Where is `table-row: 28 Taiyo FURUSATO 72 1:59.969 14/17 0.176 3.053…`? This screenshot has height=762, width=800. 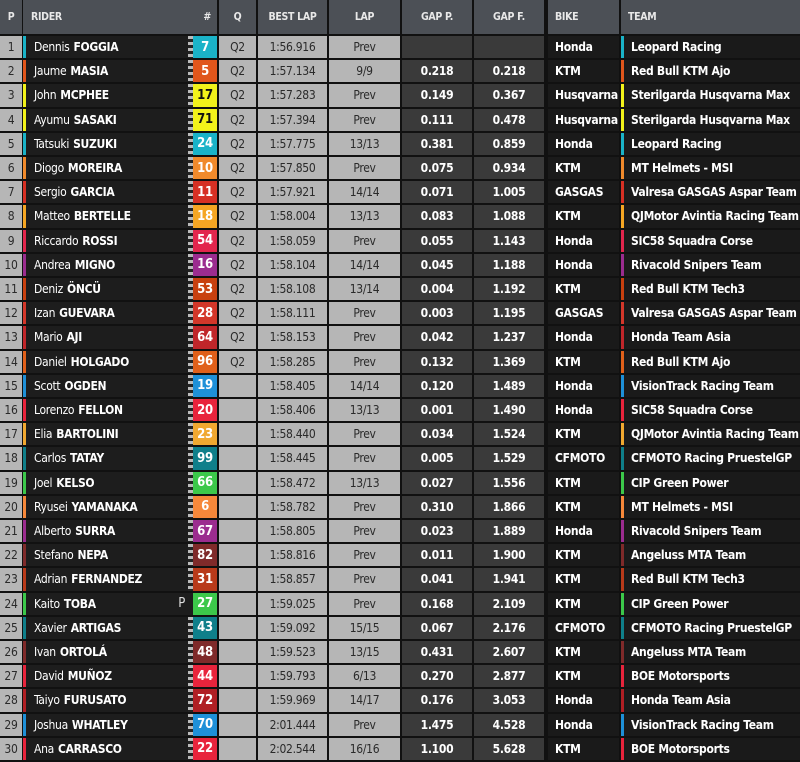
table-row: 28 Taiyo FURUSATO 72 1:59.969 14/17 0.176 3.053… is located at coordinates (400, 701).